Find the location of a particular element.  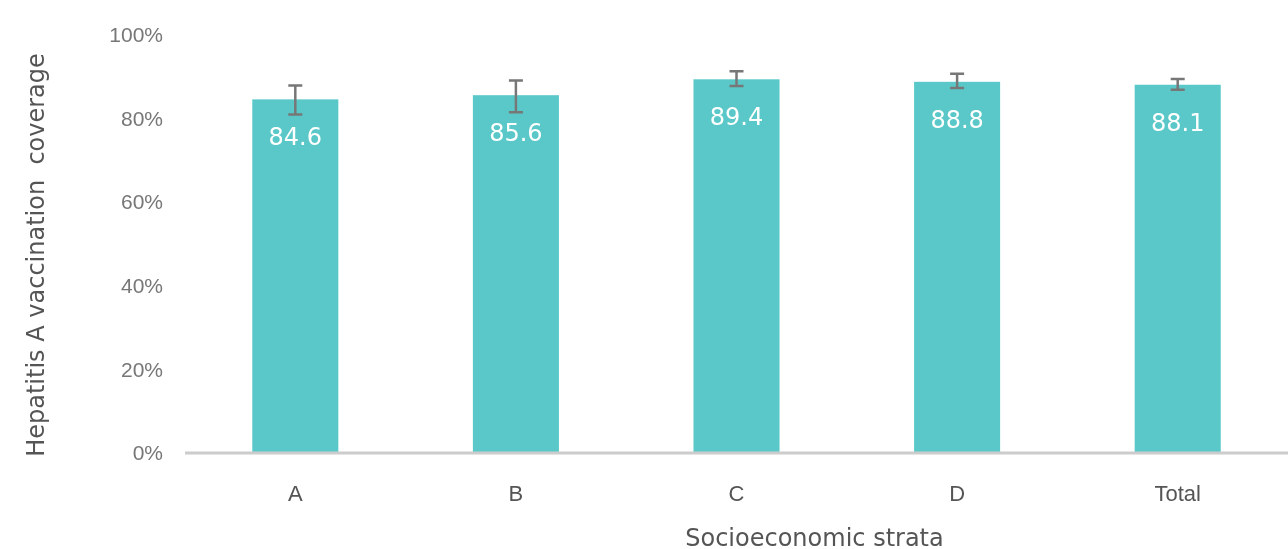

x-tick-label: C is located at coordinates (736, 493).